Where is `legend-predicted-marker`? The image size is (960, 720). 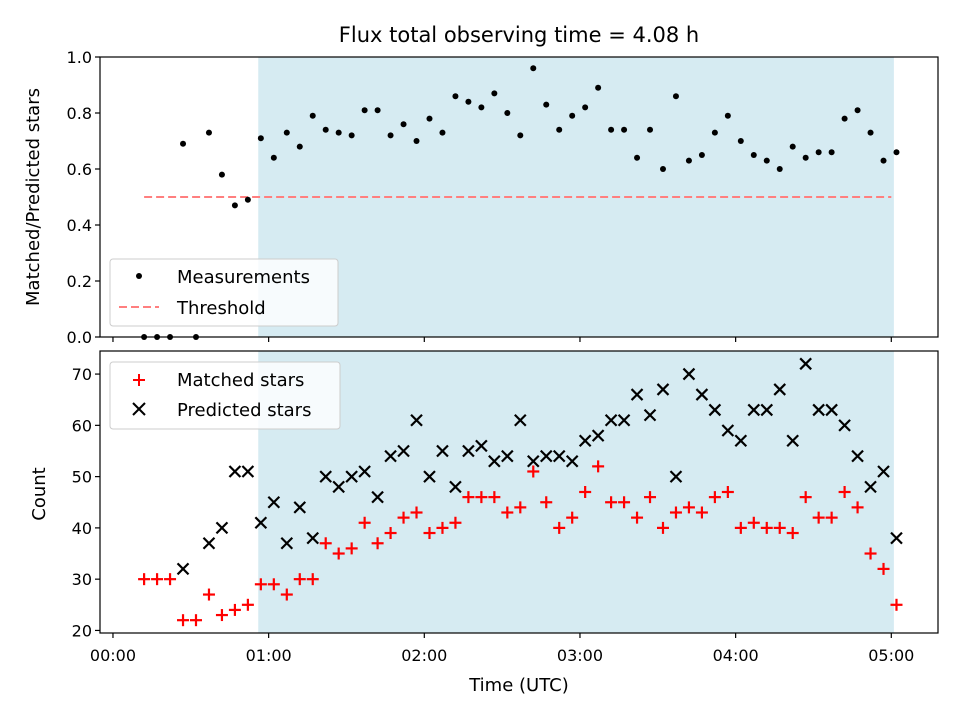
legend-predicted-marker is located at coordinates (139, 409).